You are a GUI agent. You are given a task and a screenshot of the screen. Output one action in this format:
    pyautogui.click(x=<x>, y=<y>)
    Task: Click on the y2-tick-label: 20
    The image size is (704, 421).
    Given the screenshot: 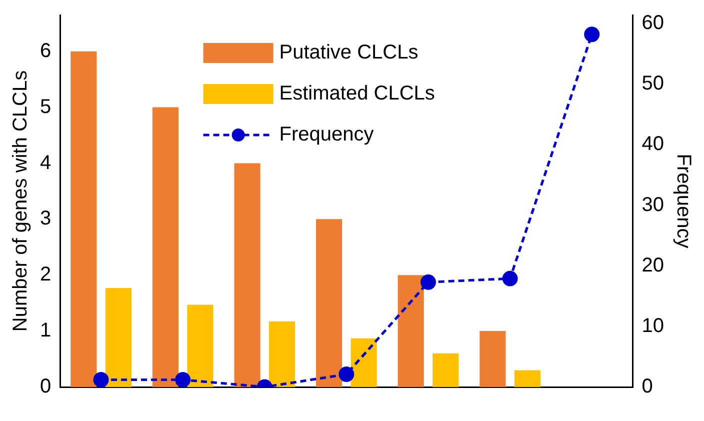 What is the action you would take?
    pyautogui.click(x=653, y=265)
    